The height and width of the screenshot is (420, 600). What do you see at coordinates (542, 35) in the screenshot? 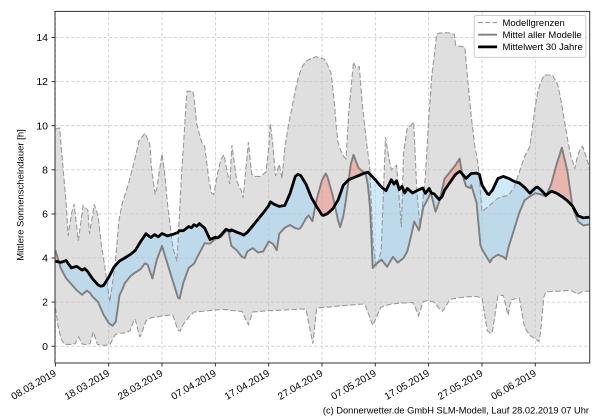
I see `svg-text: Mittel aller Modelle` at bounding box center [542, 35].